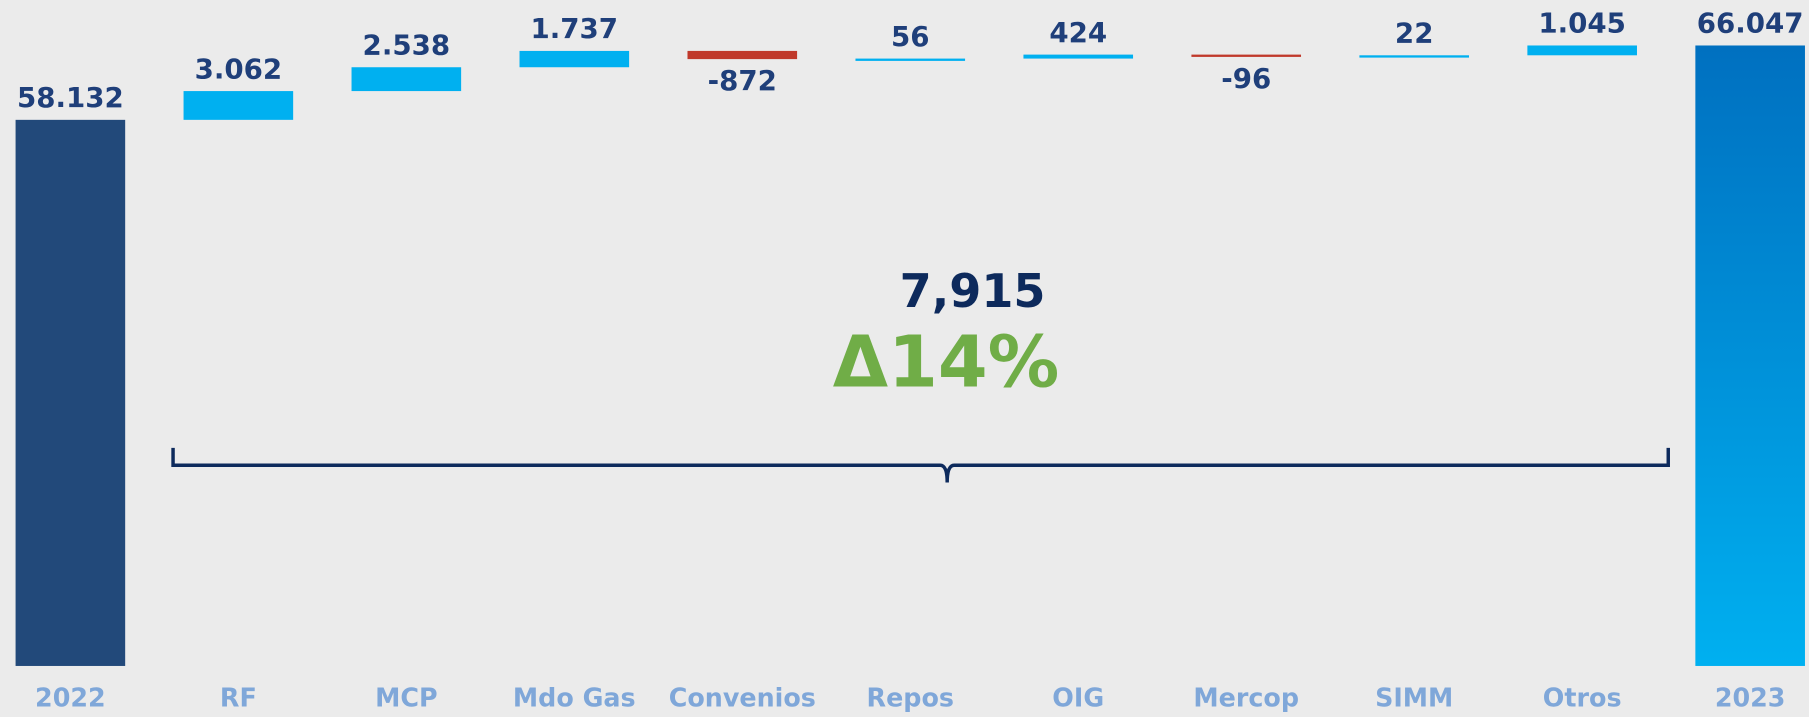 The image size is (1809, 717). Describe the element at coordinates (920, 465) in the screenshot. I see `bracket` at that location.